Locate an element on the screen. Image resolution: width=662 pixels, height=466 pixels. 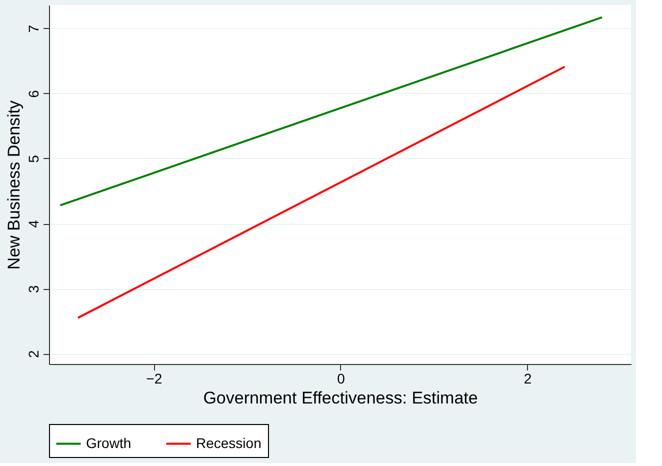
x-tick-label: 2 is located at coordinates (528, 378).